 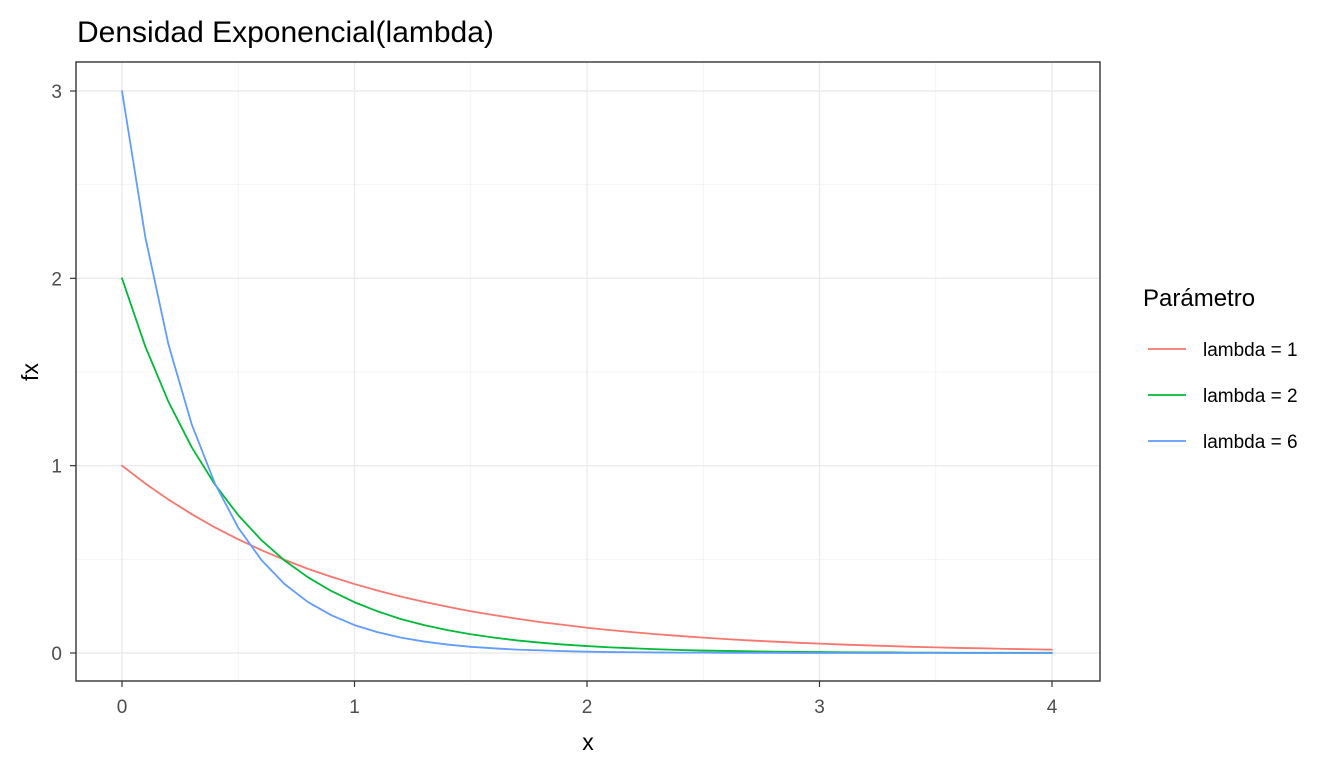 What do you see at coordinates (122, 707) in the screenshot?
I see `x-tick-label: 0` at bounding box center [122, 707].